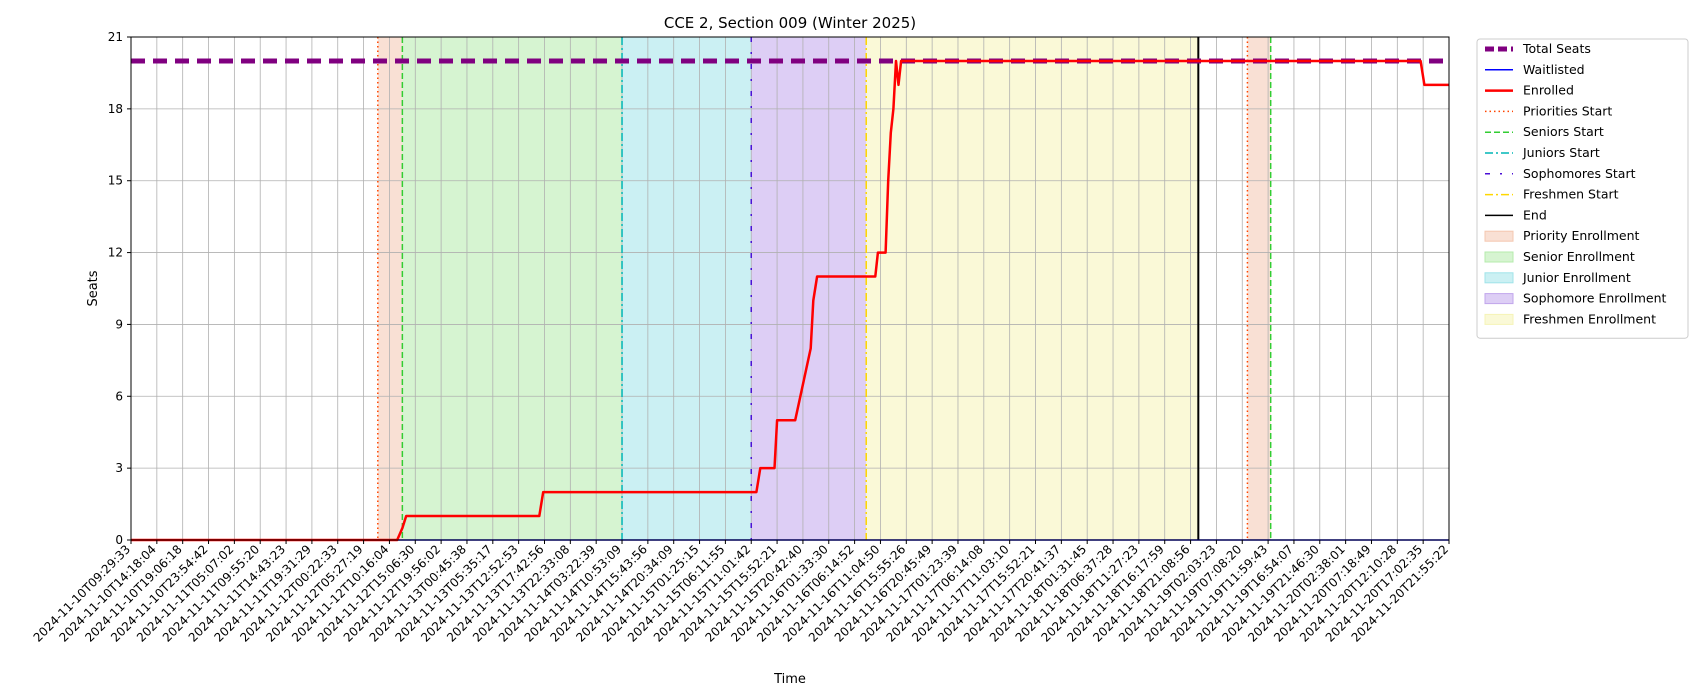 This screenshot has width=1700, height=700. What do you see at coordinates (790, 23) in the screenshot?
I see `chart-title: CCE 2, Section 009 (Winter 2025)` at bounding box center [790, 23].